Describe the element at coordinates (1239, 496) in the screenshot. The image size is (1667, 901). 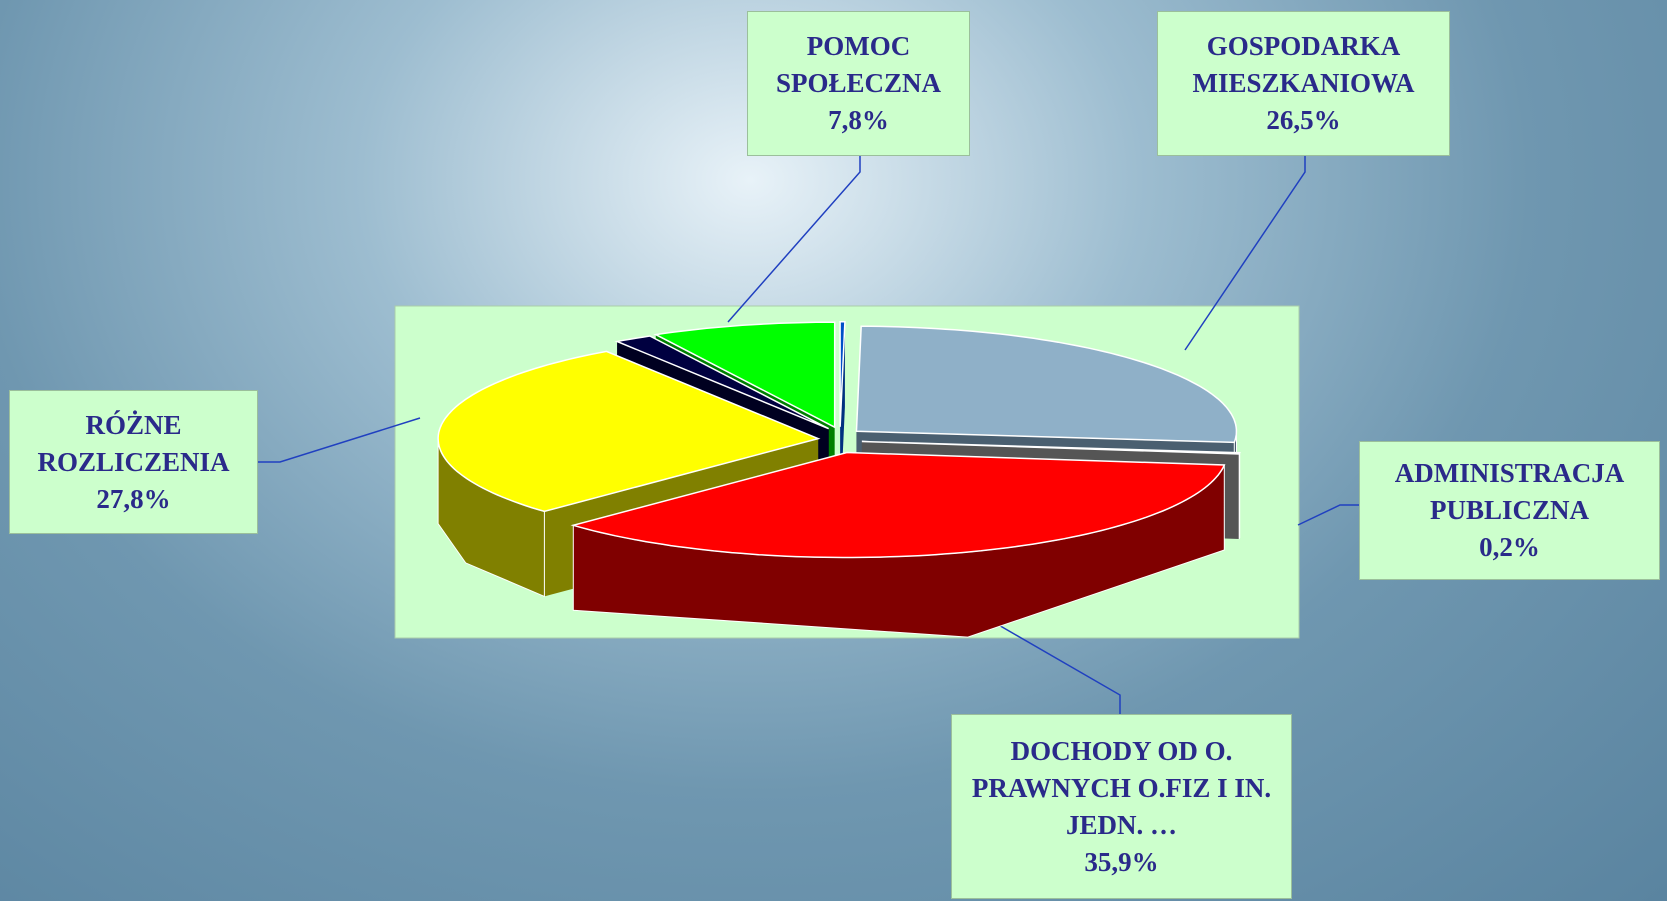
I see `slice-side` at that location.